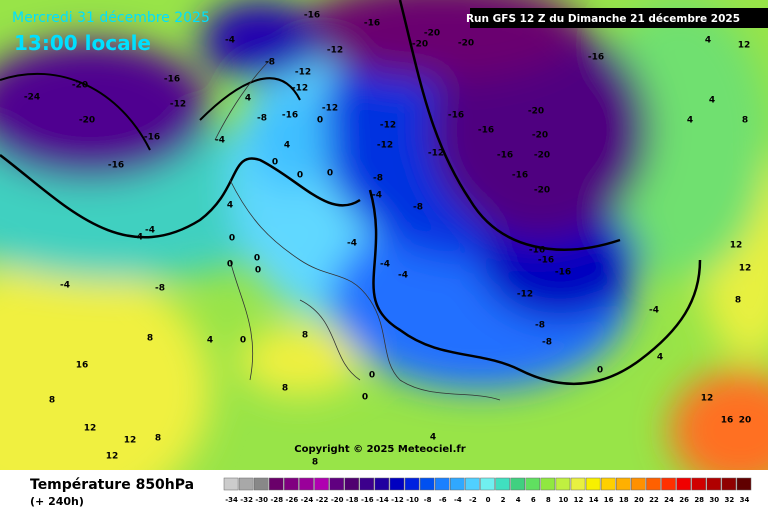 This screenshot has width=768, height=512. Describe the element at coordinates (654, 500) in the screenshot. I see `scale-label: 22` at that location.